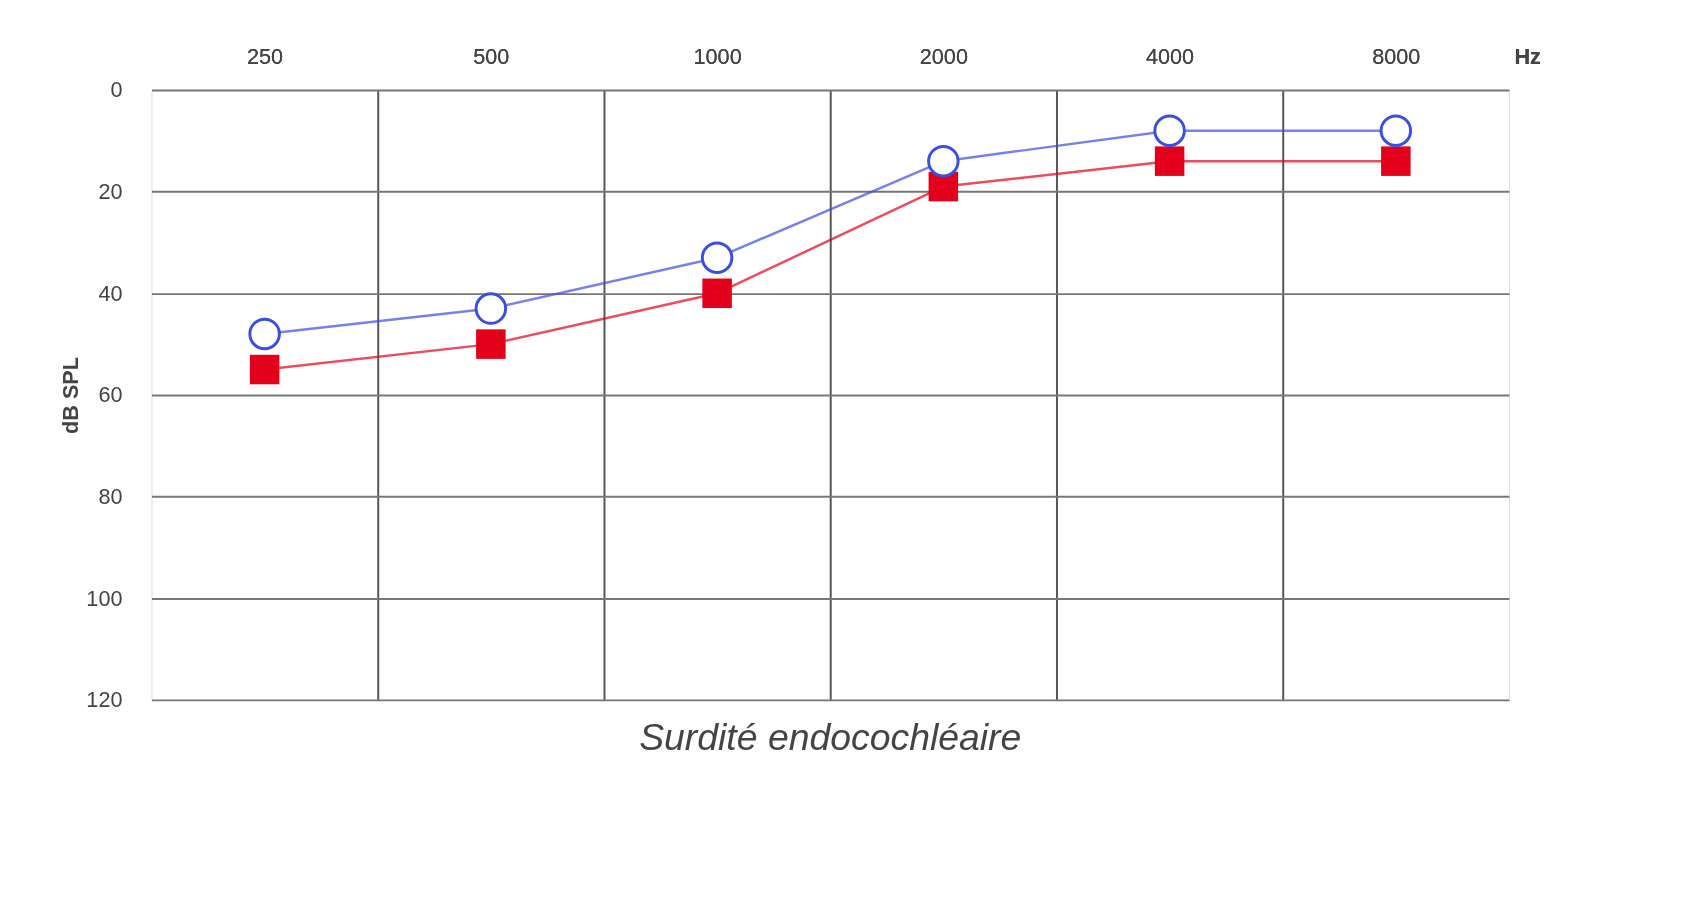 The image size is (1688, 920). What do you see at coordinates (110, 293) in the screenshot?
I see `y-tick-label: 40` at bounding box center [110, 293].